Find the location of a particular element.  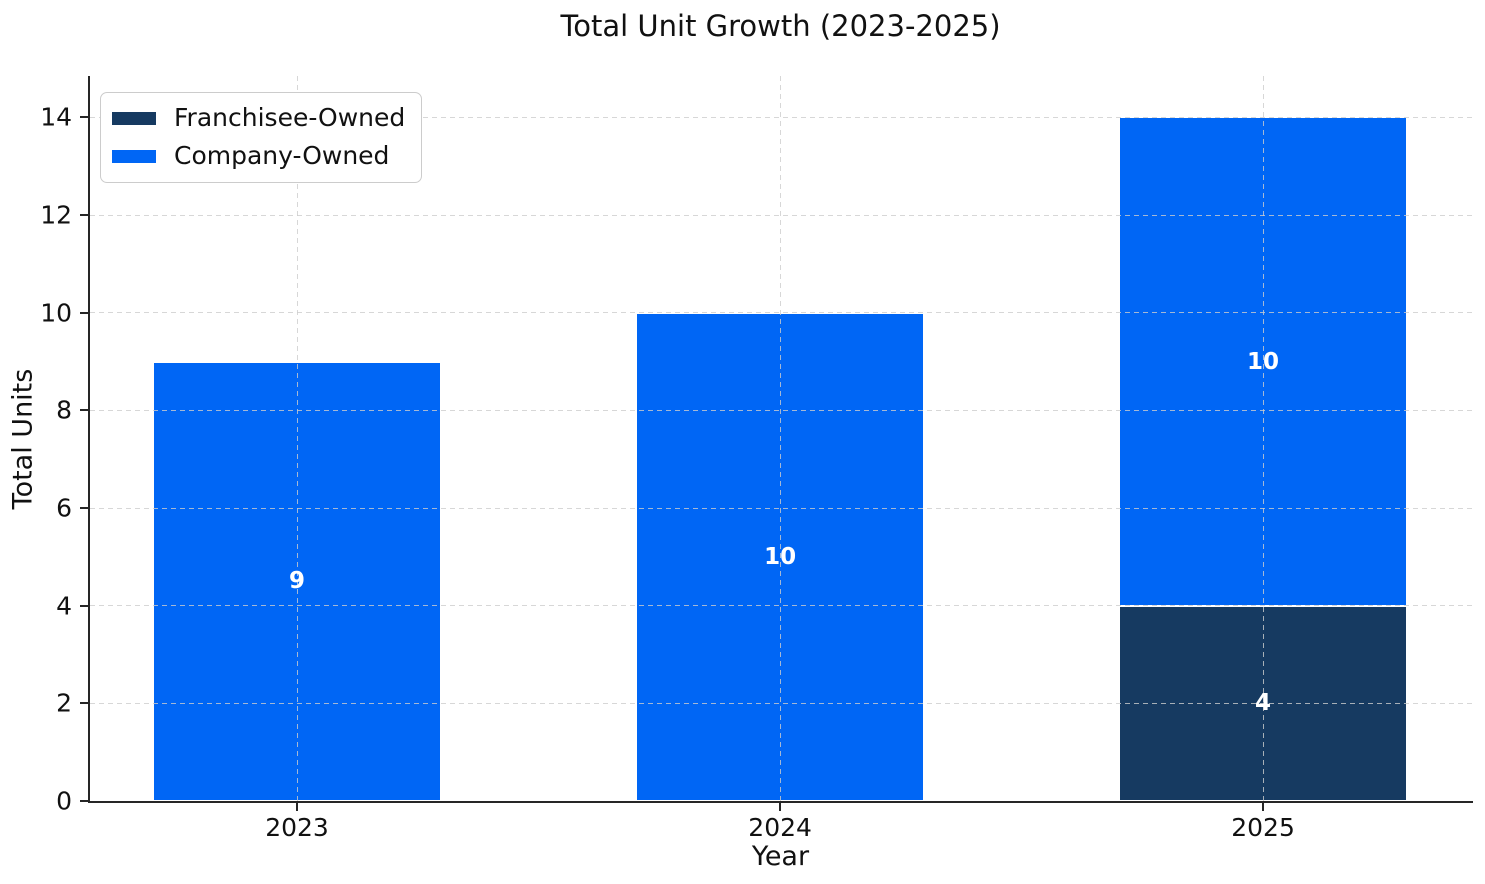

y-axis-label: Total Units is located at coordinates (23, 439).